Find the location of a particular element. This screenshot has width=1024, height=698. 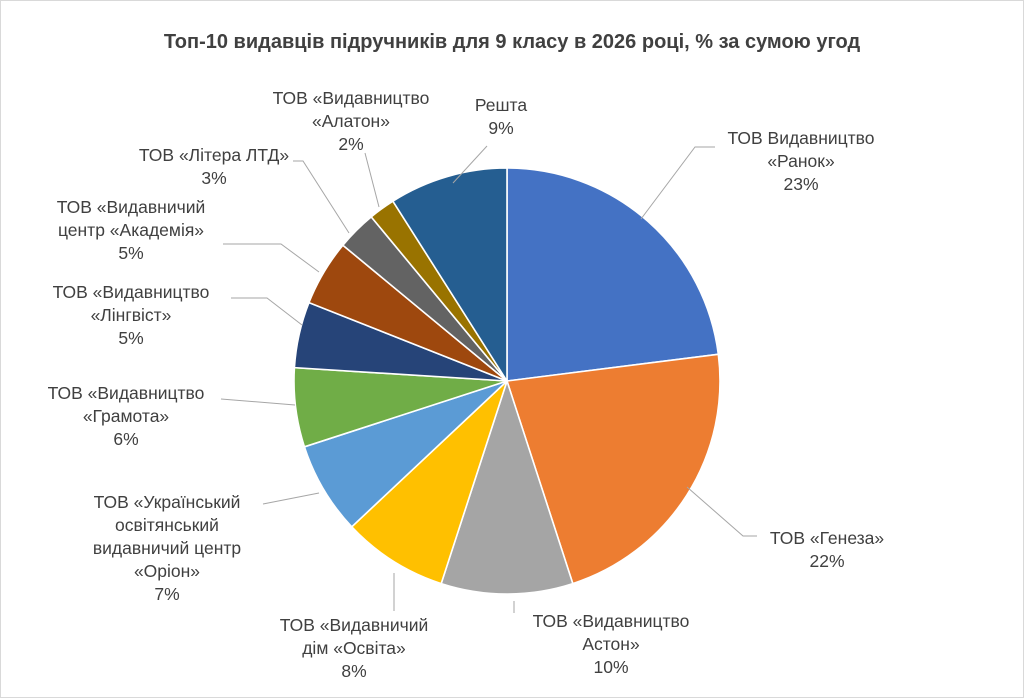

slice-percent-label: 8% is located at coordinates (353, 671).